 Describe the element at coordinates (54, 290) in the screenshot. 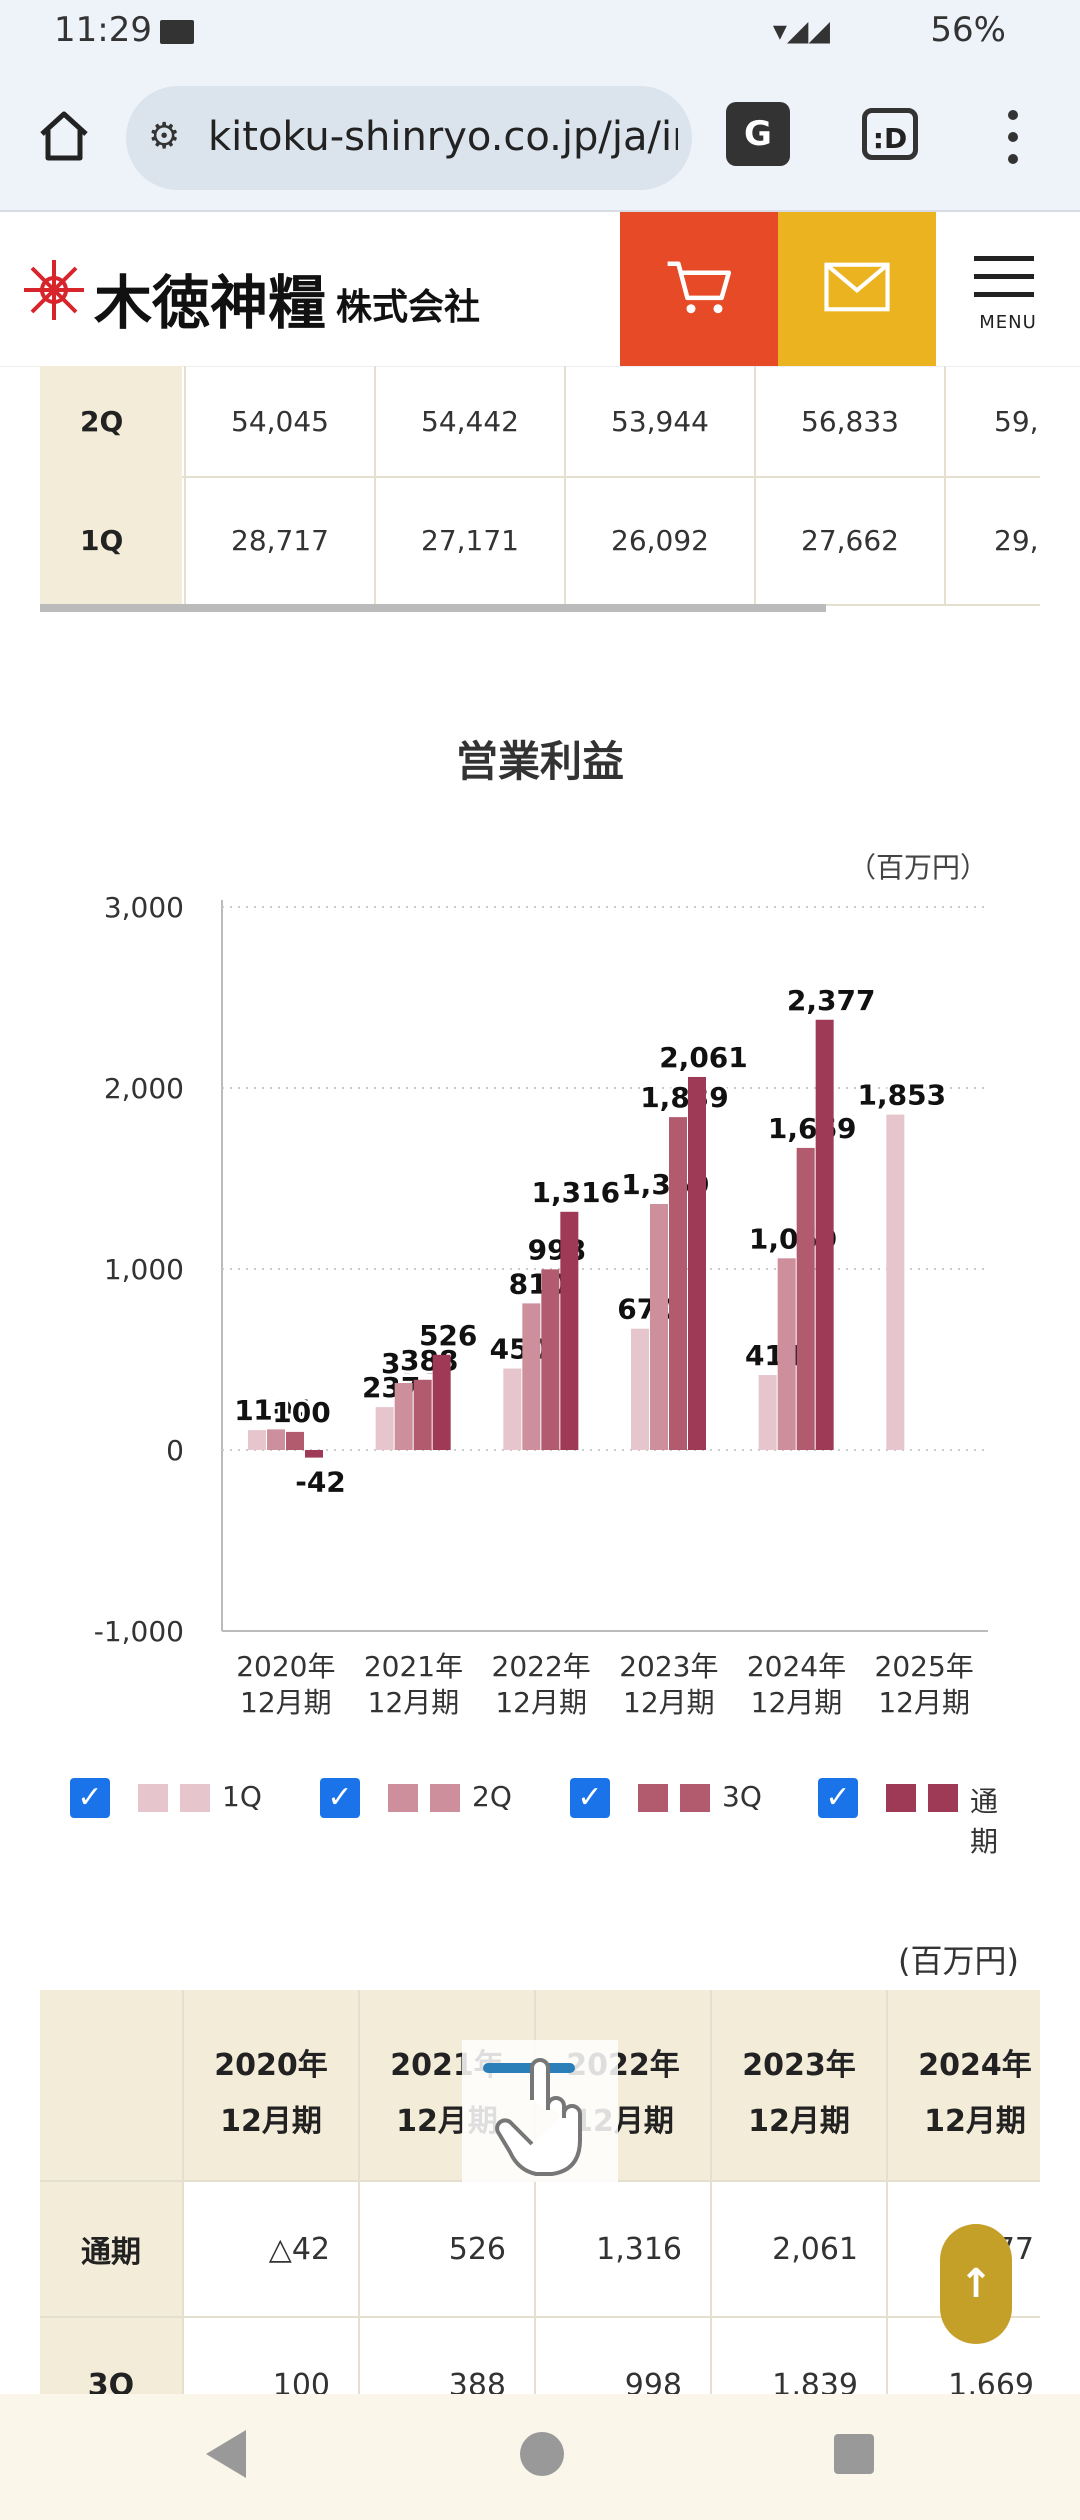

I see `company-logo-mark` at that location.